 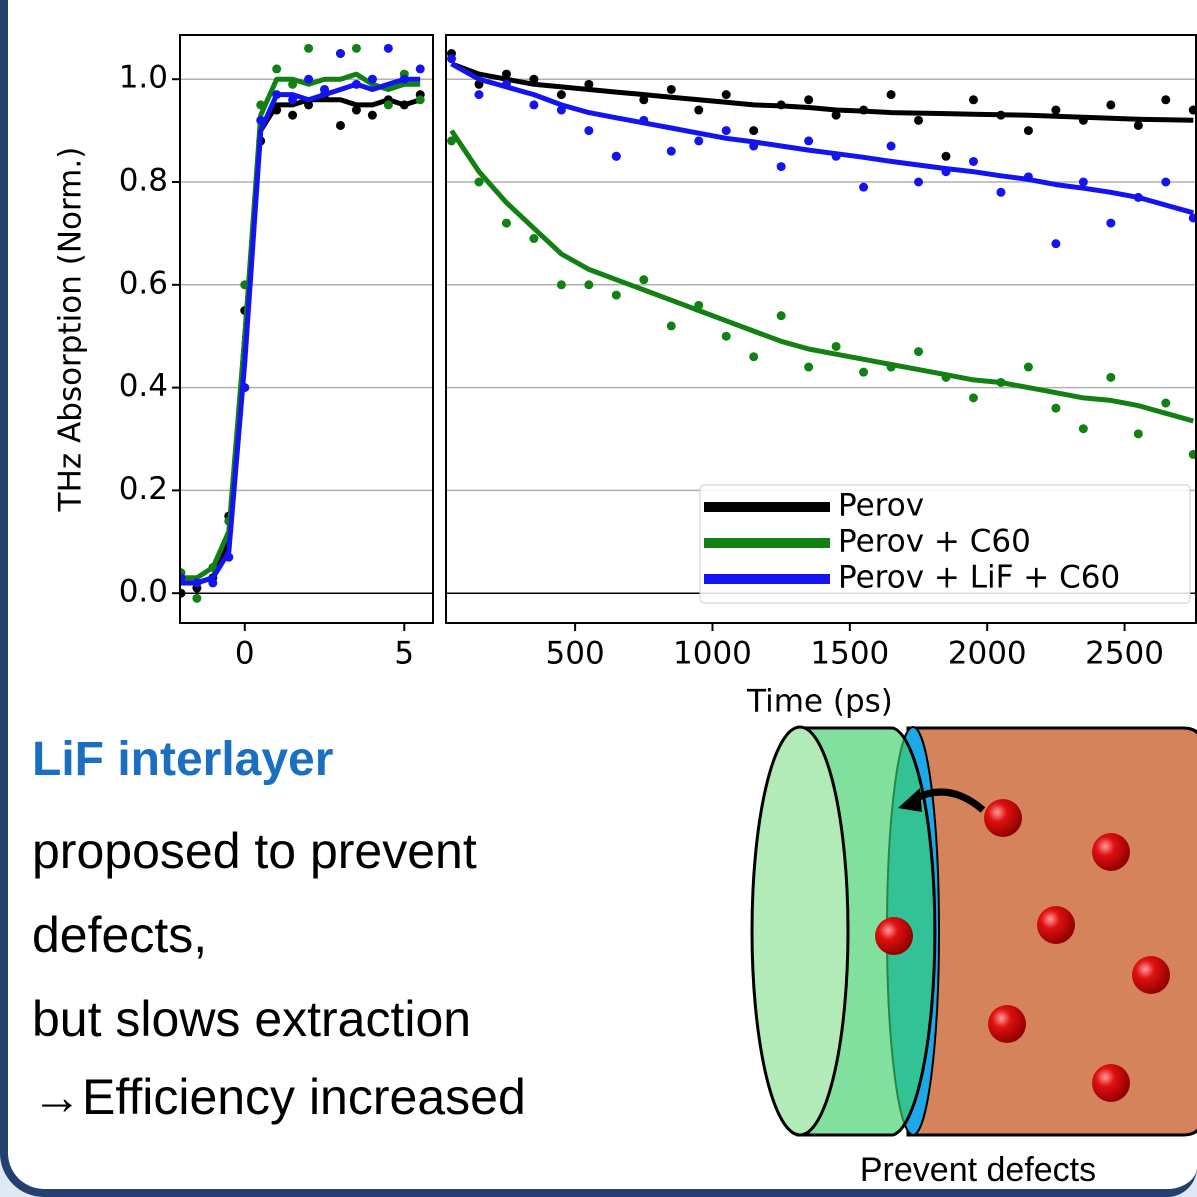 I want to click on x-tick-label: 2000, so click(x=987, y=654).